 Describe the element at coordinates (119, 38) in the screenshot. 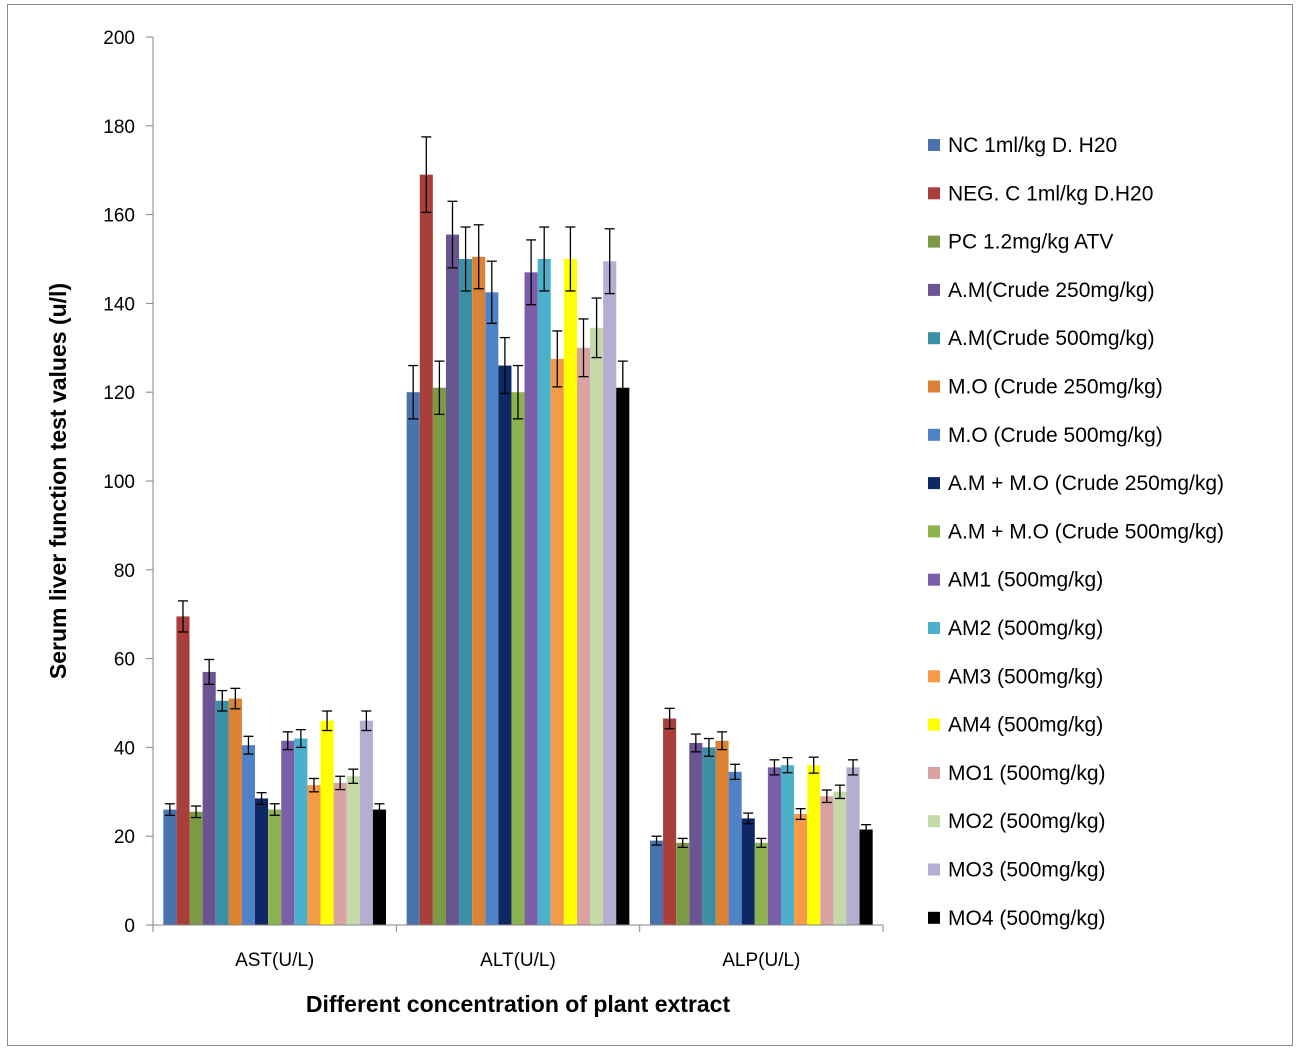

I see `y-tick-label: 200` at that location.